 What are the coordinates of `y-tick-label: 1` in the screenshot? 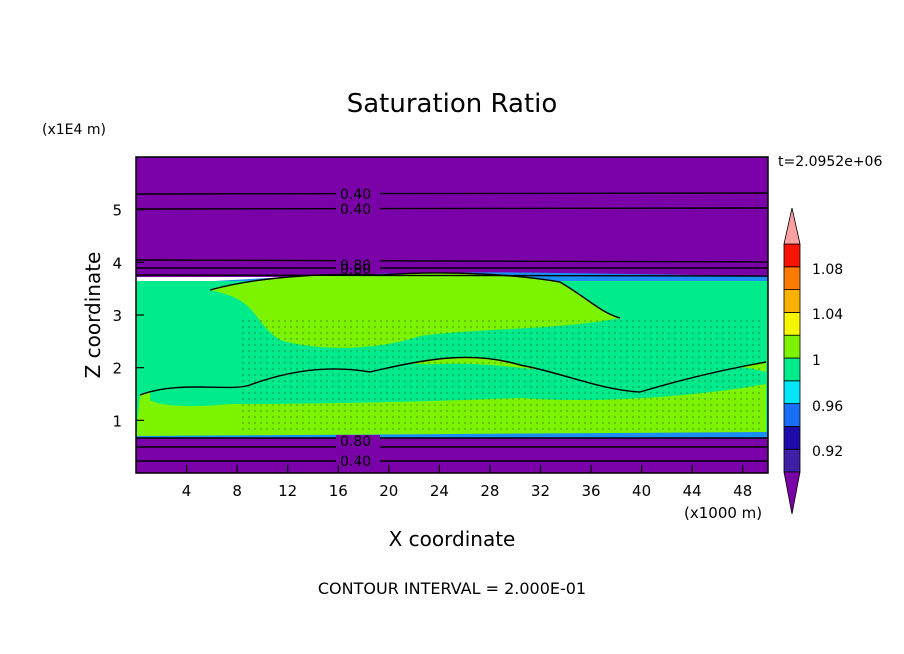 It's located at (117, 421).